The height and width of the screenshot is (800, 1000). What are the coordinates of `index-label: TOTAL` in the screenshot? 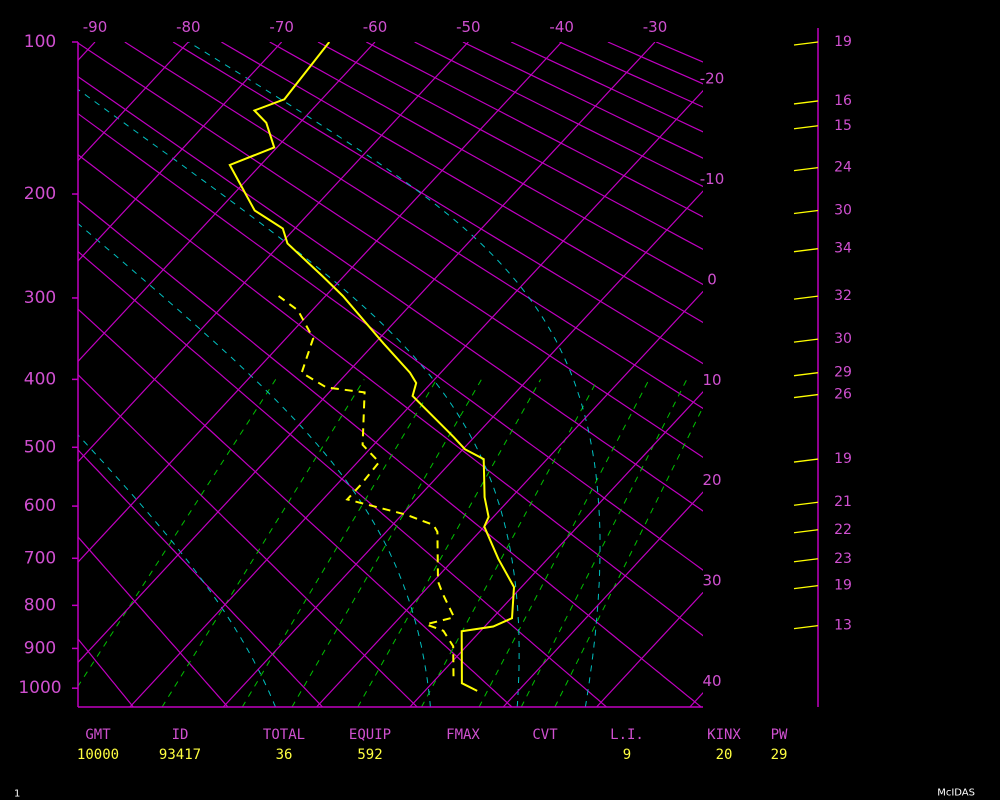 It's located at (284, 735).